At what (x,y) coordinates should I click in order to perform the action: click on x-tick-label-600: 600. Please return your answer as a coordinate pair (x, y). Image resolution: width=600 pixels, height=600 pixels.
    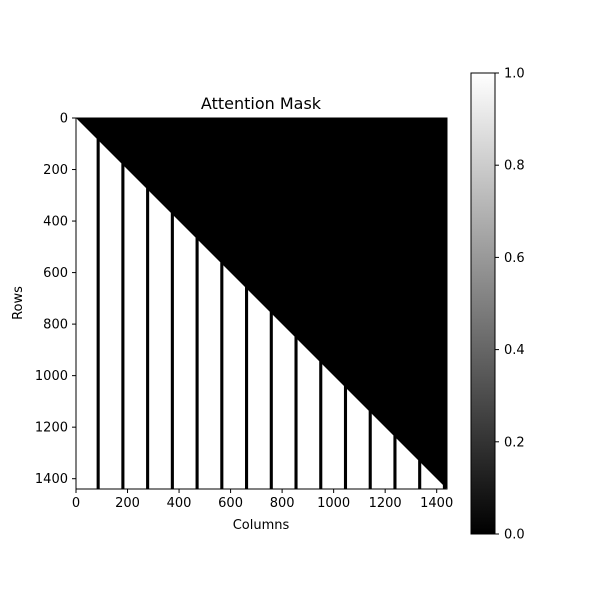
    Looking at the image, I should click on (230, 503).